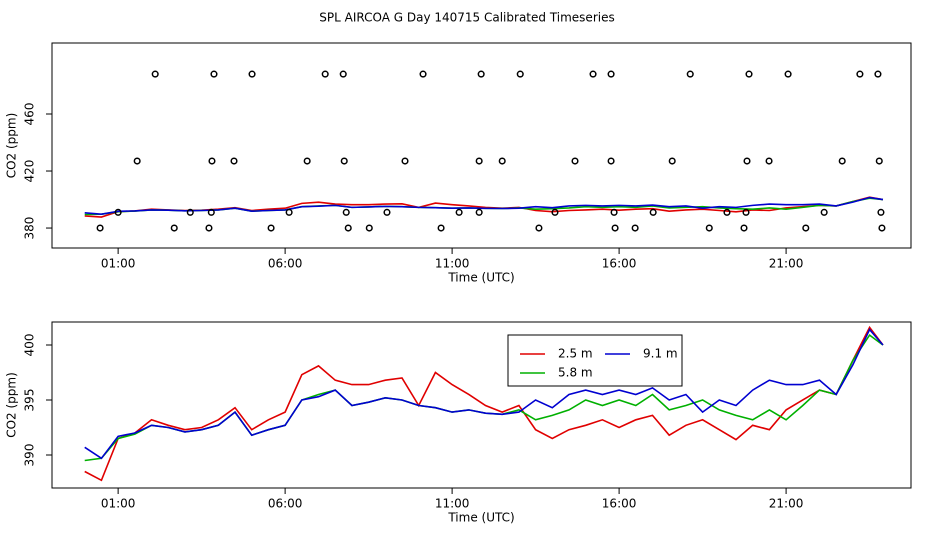 The width and height of the screenshot is (936, 540). What do you see at coordinates (595, 360) in the screenshot?
I see `legend-box` at bounding box center [595, 360].